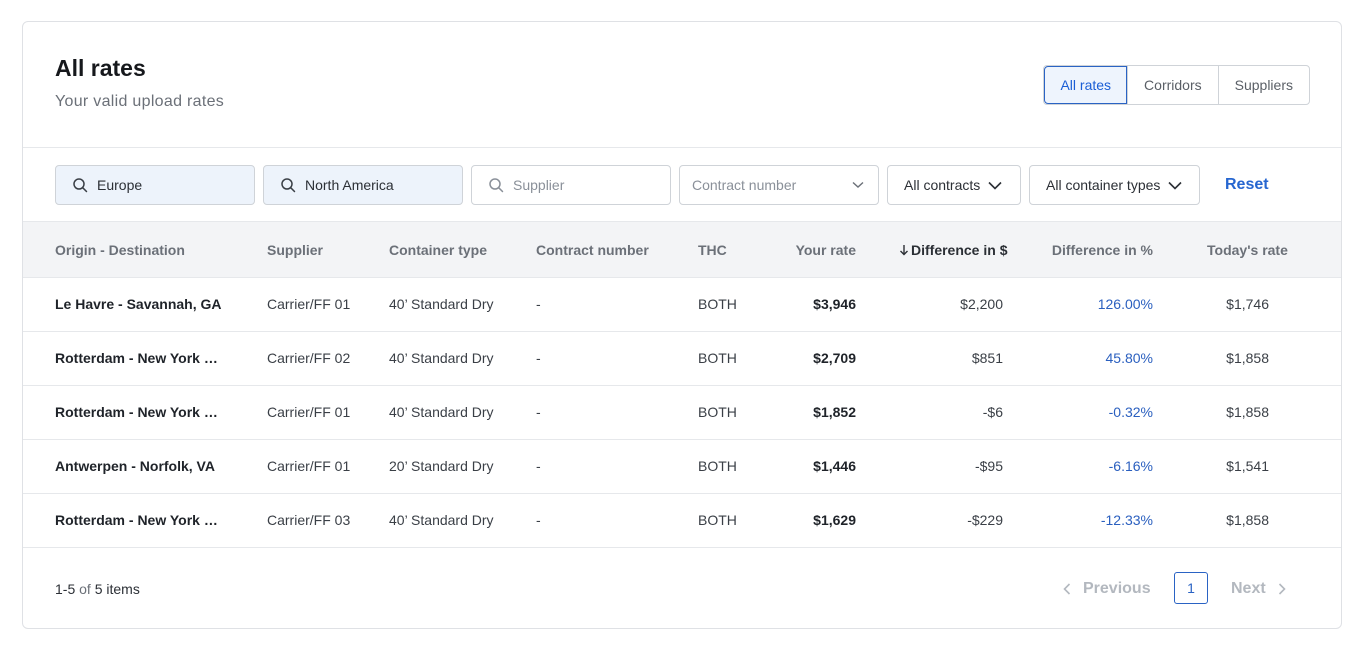 The image size is (1364, 650). What do you see at coordinates (438, 250) in the screenshot?
I see `col-container-type: Container type` at bounding box center [438, 250].